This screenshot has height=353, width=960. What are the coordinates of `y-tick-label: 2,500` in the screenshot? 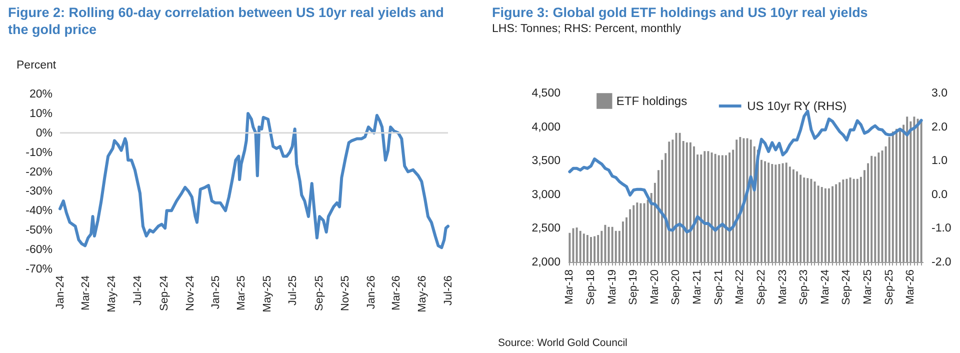 It's located at (546, 228).